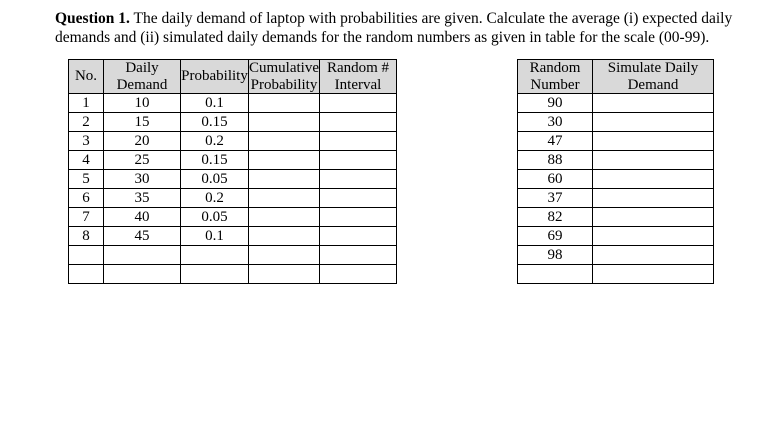 This screenshot has height=446, width=781. I want to click on col-header-probability: Probability, so click(214, 76).